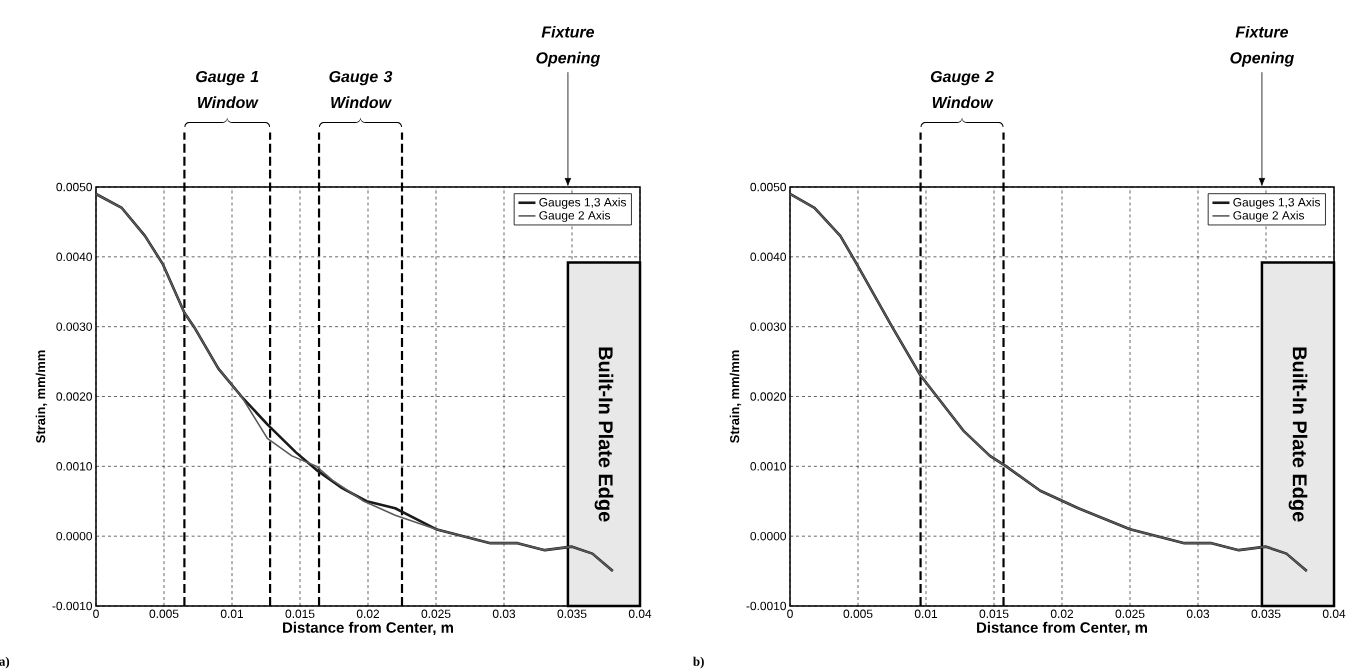  I want to click on ref-line-label: Gauge 2 Window, so click(962, 89).